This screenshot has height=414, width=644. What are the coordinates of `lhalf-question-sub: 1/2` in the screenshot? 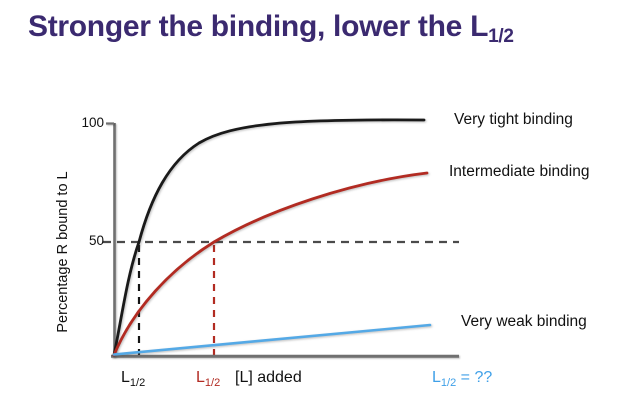 It's located at (448, 383).